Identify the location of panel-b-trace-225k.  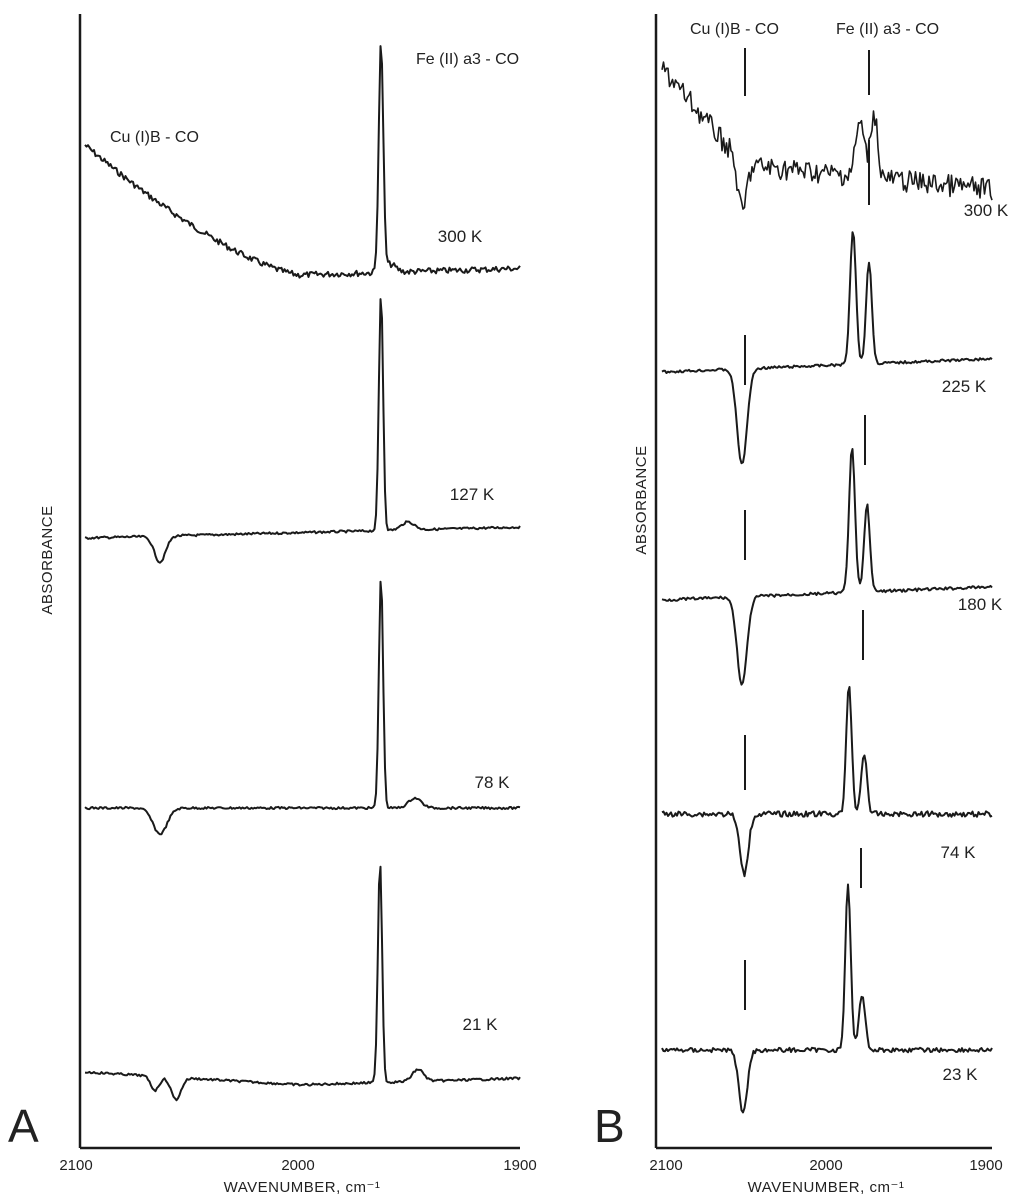
(827, 348).